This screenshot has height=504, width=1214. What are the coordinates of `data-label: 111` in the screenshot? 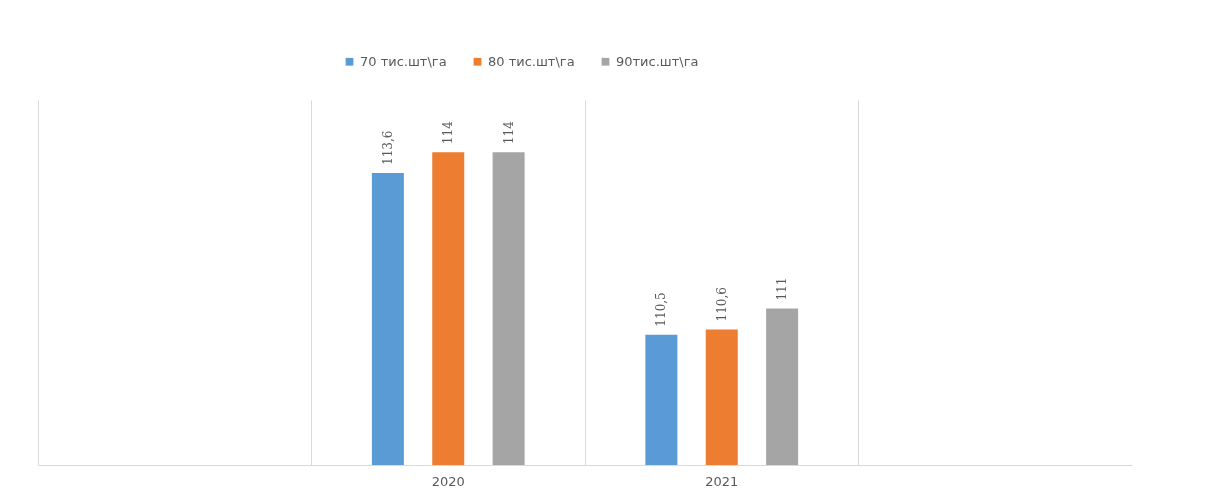 It's located at (782, 289).